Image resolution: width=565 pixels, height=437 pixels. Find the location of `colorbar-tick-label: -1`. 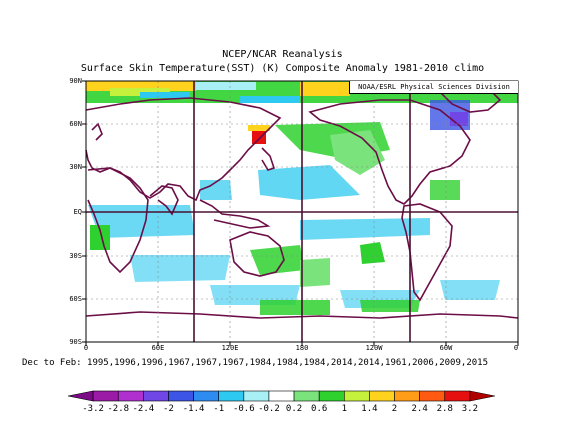

colorbar-tick-label: -1 is located at coordinates (219, 409).